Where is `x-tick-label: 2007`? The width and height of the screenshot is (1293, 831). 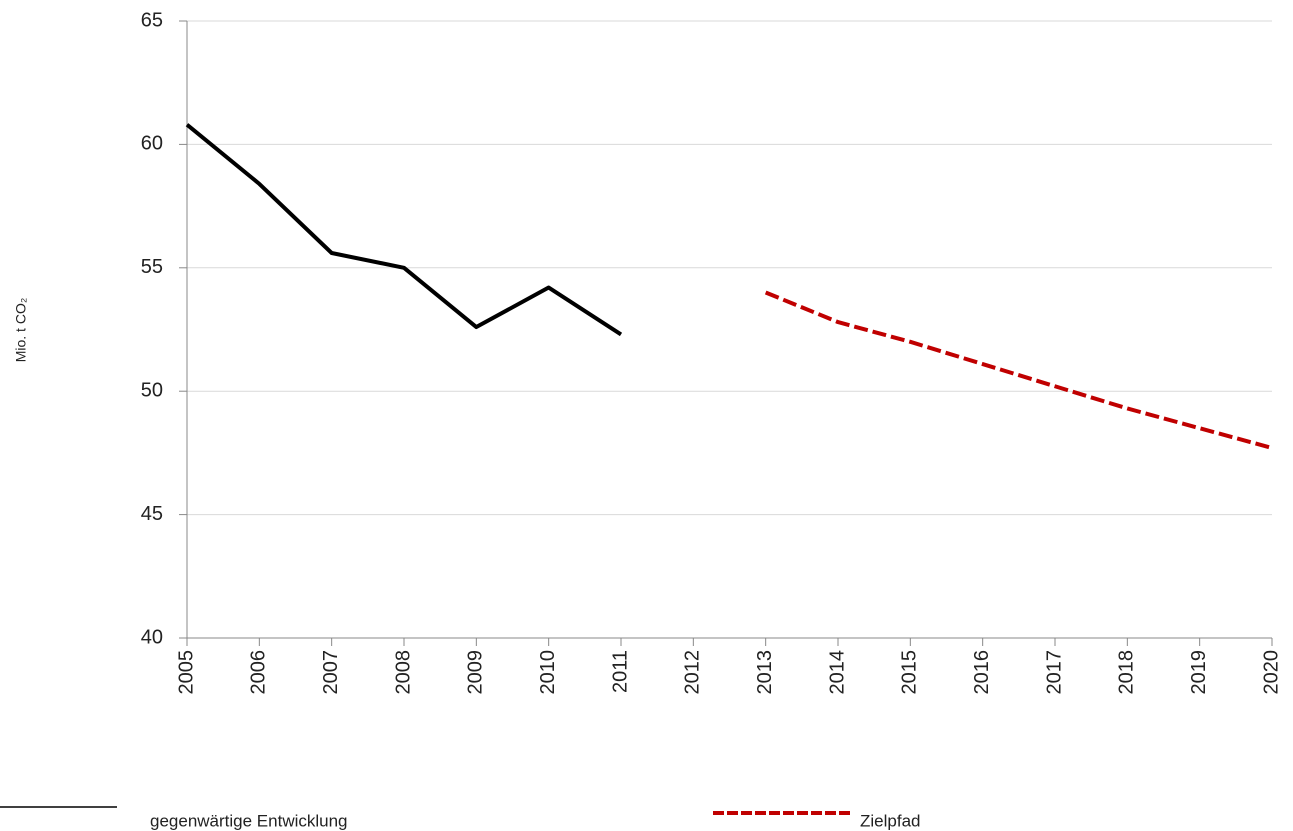 x-tick-label: 2007 is located at coordinates (331, 672).